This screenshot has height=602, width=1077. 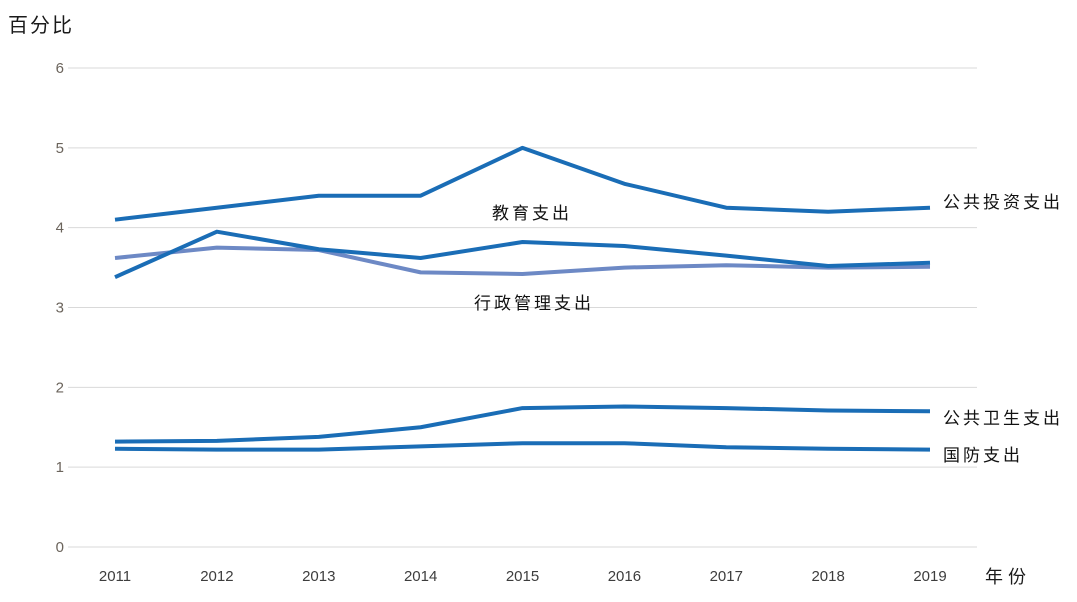 I want to click on series-label-education: 教育支出, so click(x=532, y=213).